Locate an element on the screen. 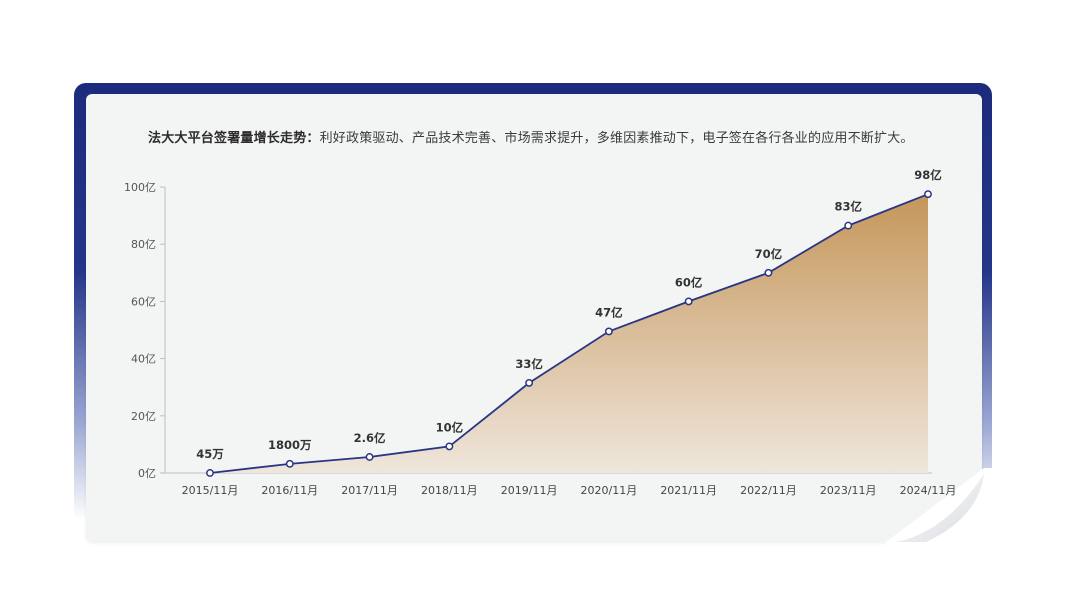  data-label: 1800万 is located at coordinates (290, 445).